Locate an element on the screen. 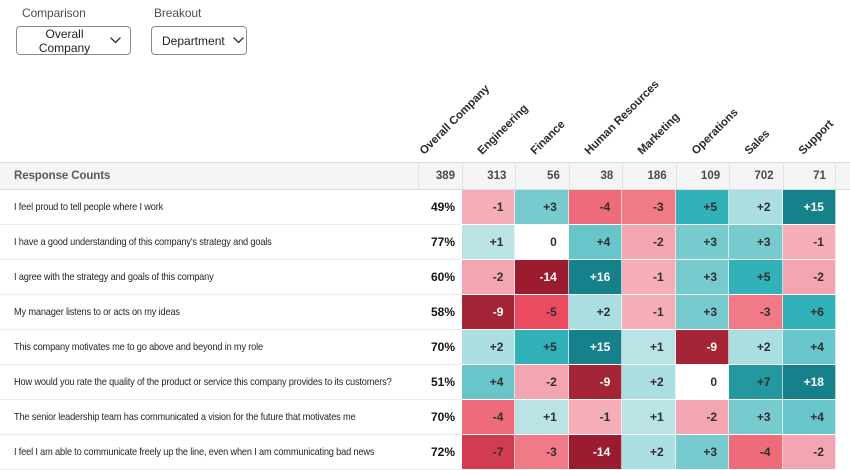 This screenshot has height=470, width=850. response-count-engineering: 313 is located at coordinates (488, 176).